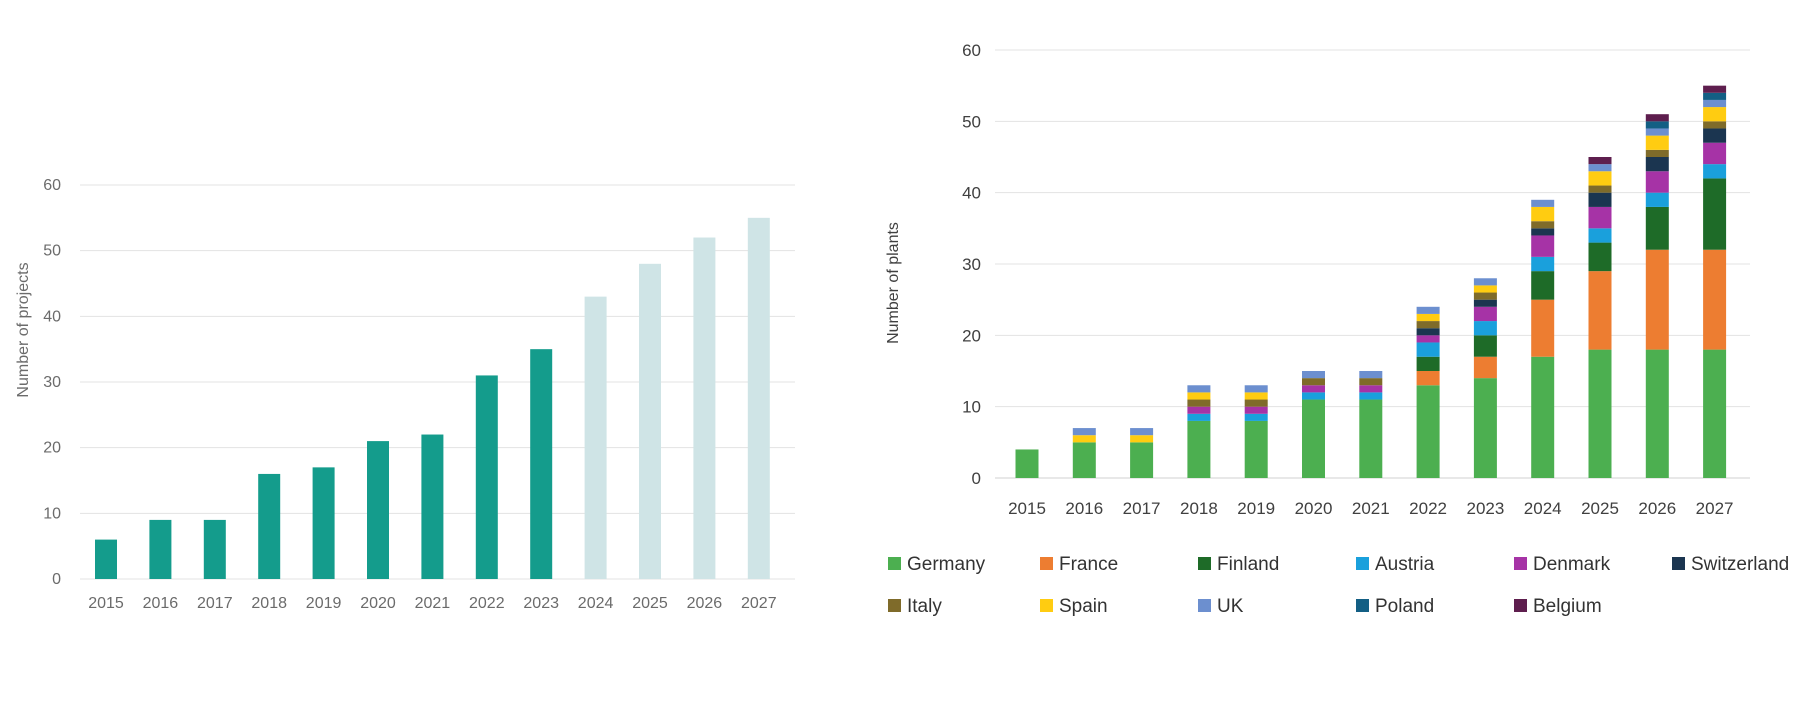 This screenshot has height=701, width=1819. Describe the element at coordinates (1543, 508) in the screenshot. I see `right-x-tick: 2024` at that location.